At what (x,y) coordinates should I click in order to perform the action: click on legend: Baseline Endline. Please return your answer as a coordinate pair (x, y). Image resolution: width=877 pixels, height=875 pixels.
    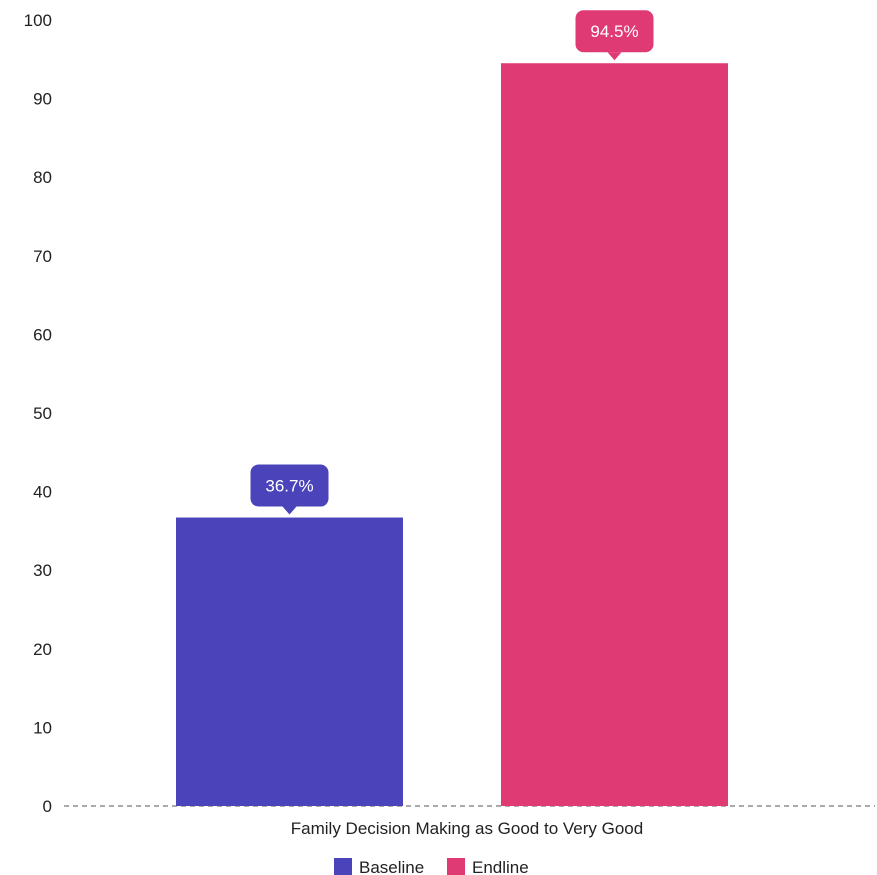
    Looking at the image, I should click on (431, 866).